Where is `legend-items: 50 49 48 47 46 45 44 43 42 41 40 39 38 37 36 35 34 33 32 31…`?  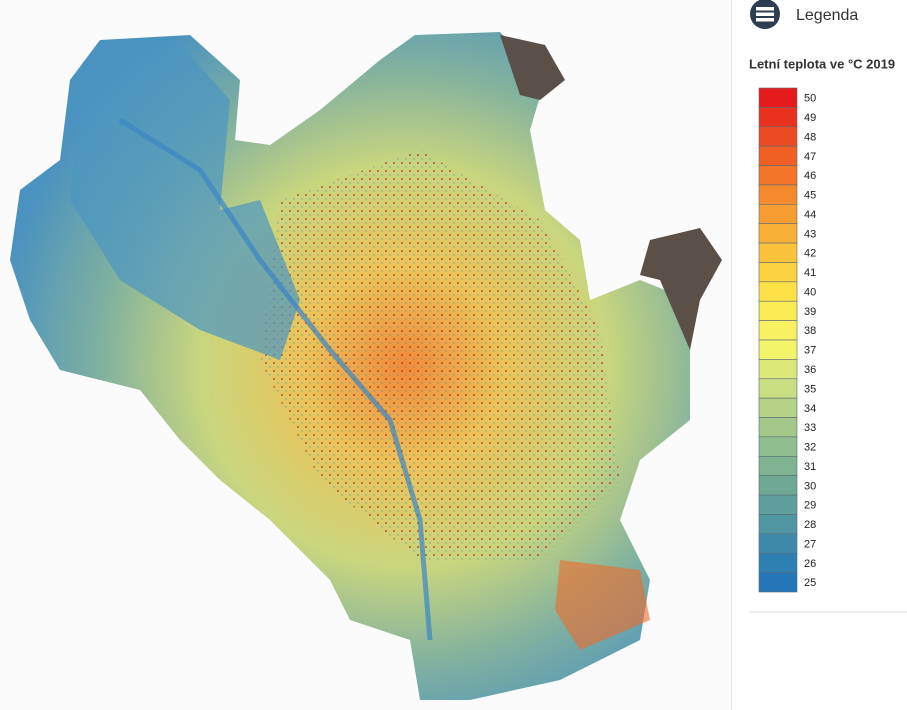
legend-items: 50 49 48 47 46 45 44 43 42 41 40 39 38 37 36 35 34 33 32 31… is located at coordinates (787, 340).